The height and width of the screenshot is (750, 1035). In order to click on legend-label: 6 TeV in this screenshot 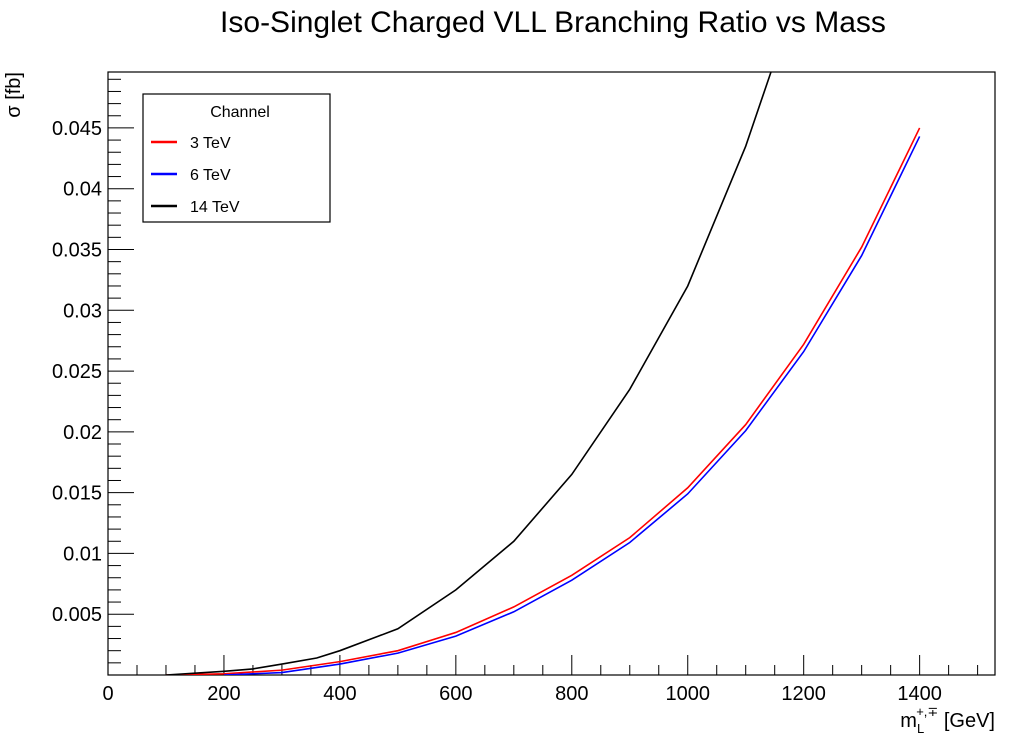, I will do `click(210, 175)`.